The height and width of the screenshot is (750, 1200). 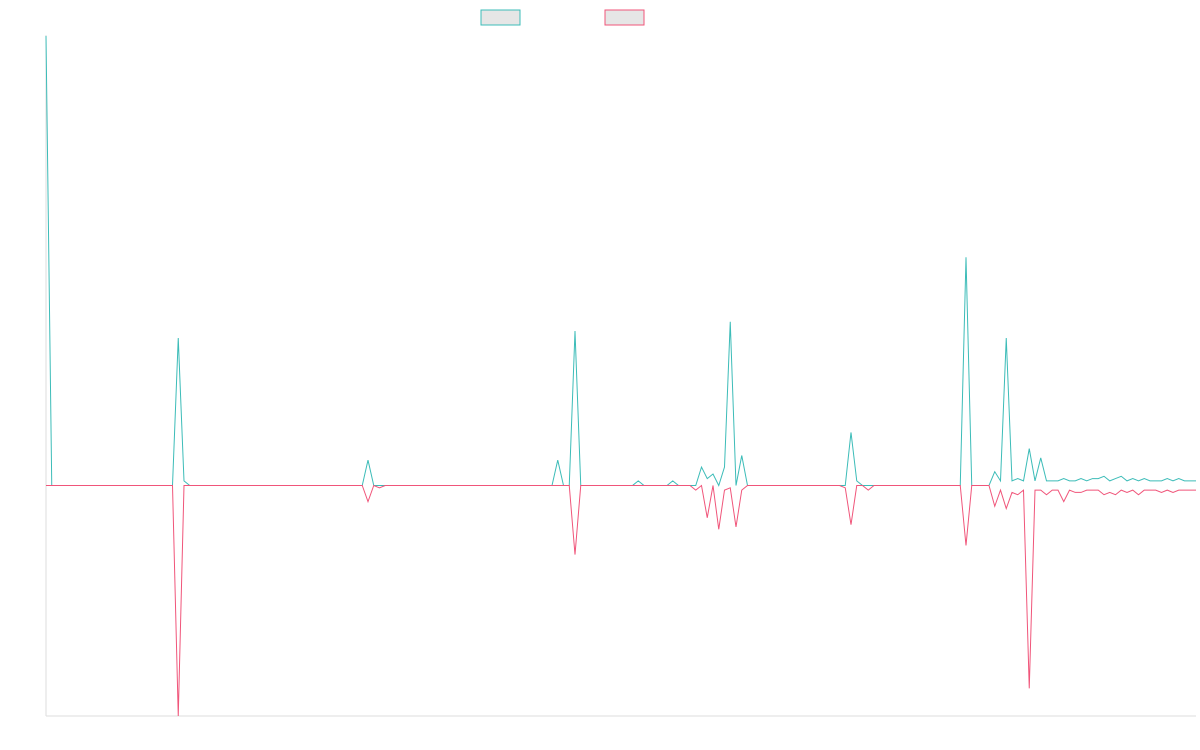 What do you see at coordinates (500, 17) in the screenshot?
I see `legend-swatch-series-a` at bounding box center [500, 17].